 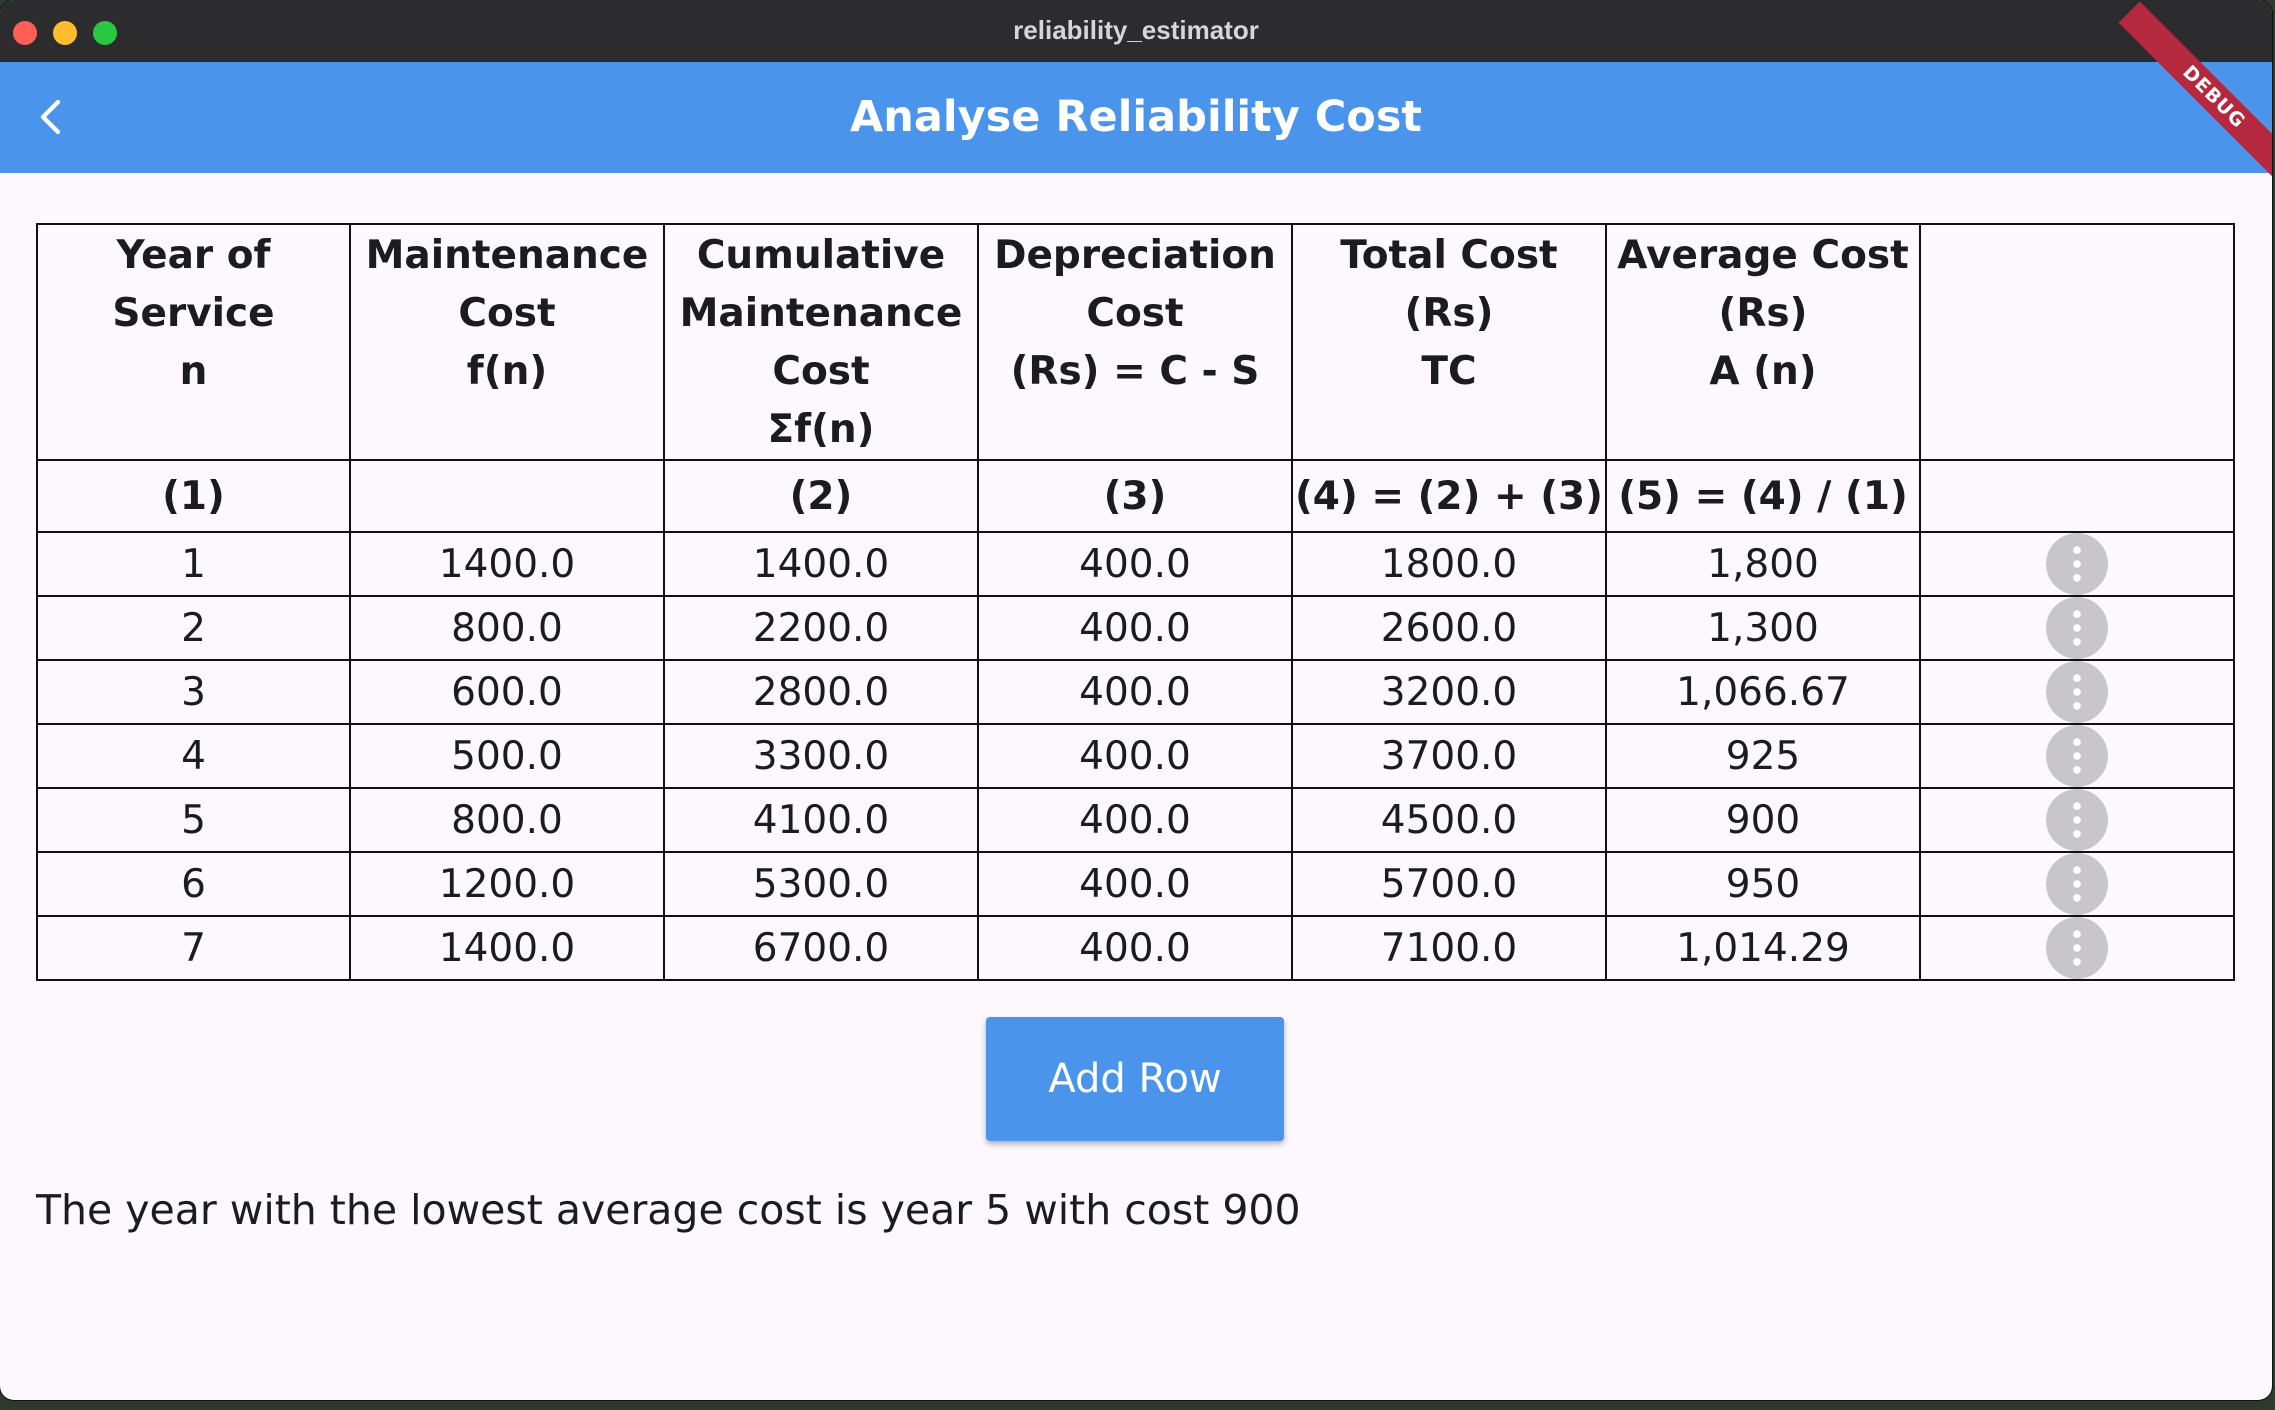 What do you see at coordinates (193, 342) in the screenshot?
I see `column-header: Year of Service n` at bounding box center [193, 342].